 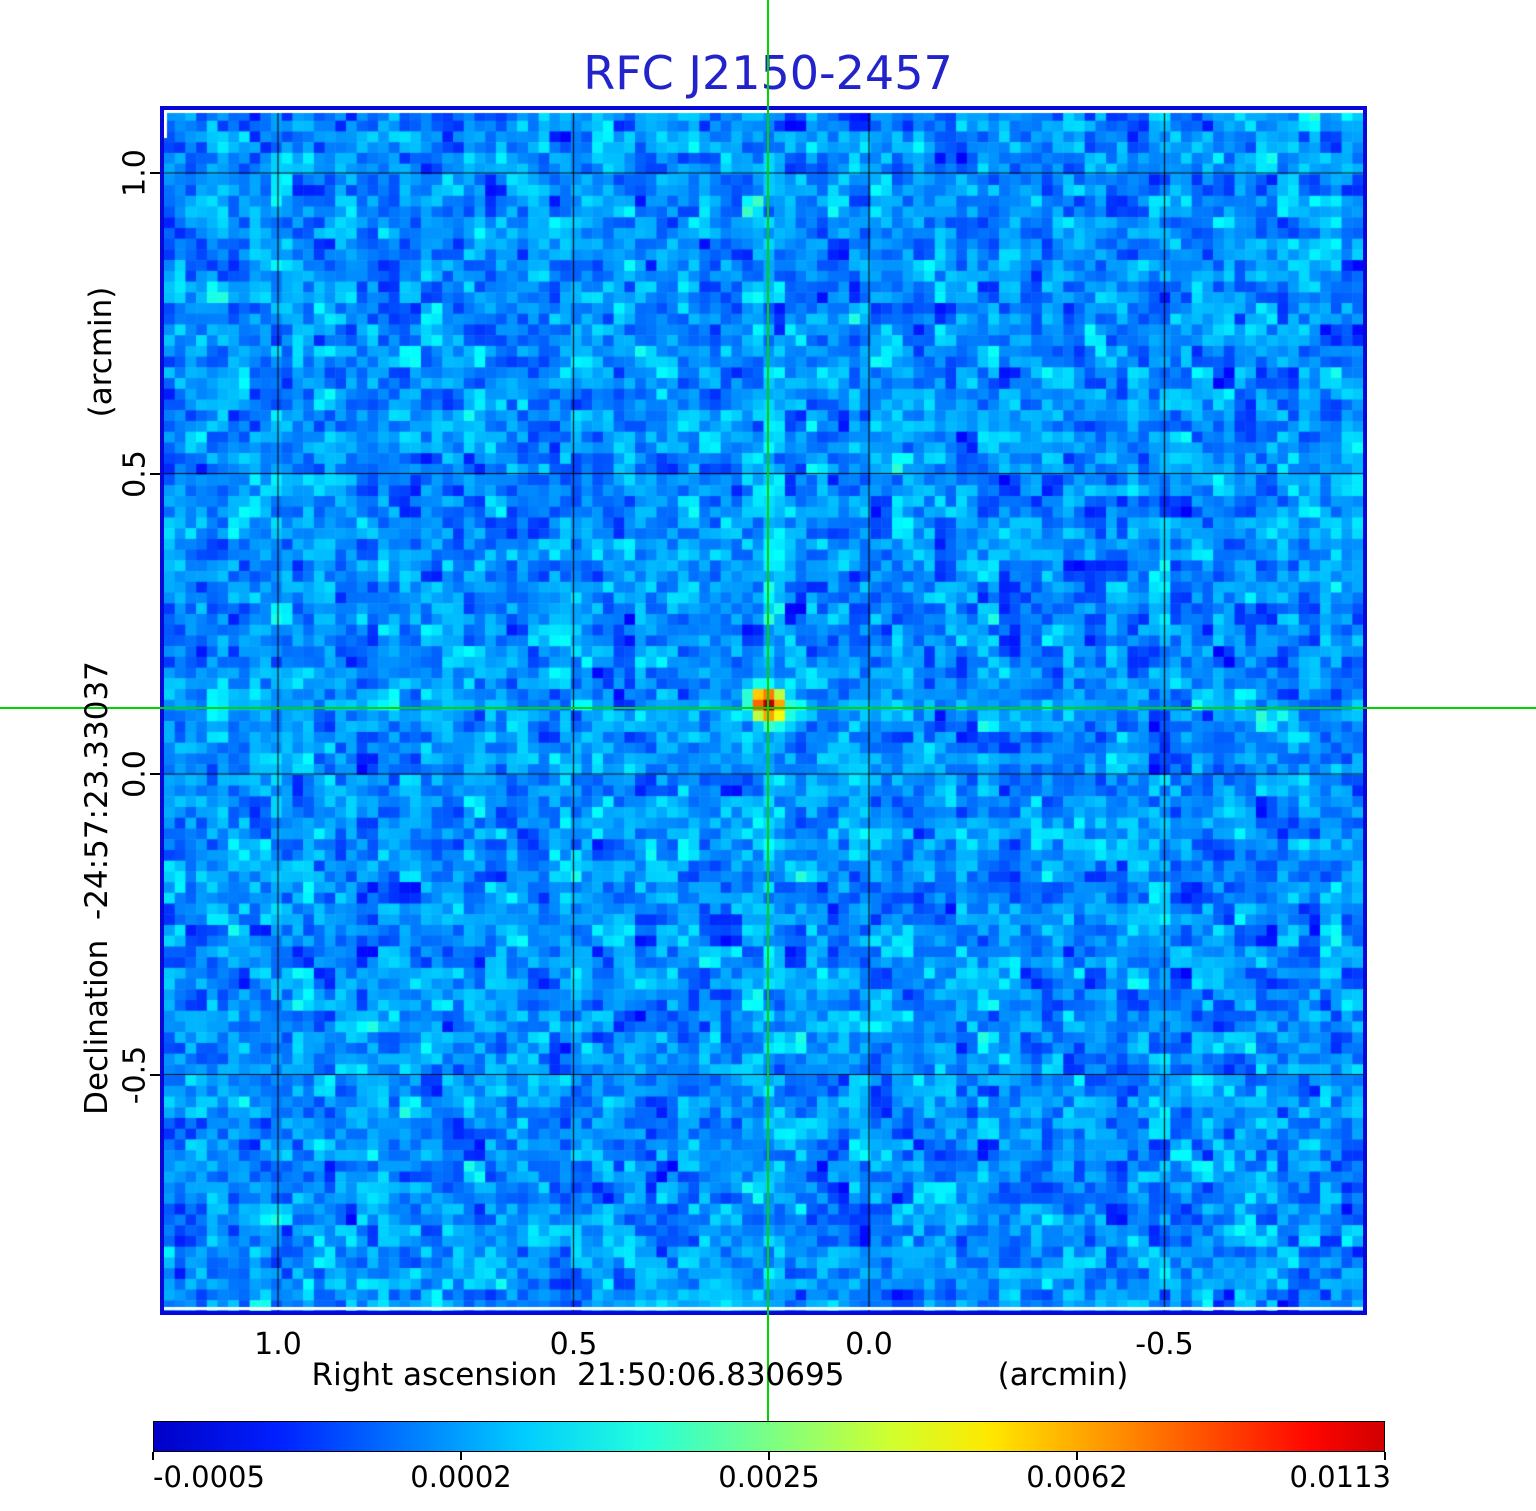 I want to click on y-axis-tick-label: 1.0, so click(x=135, y=173).